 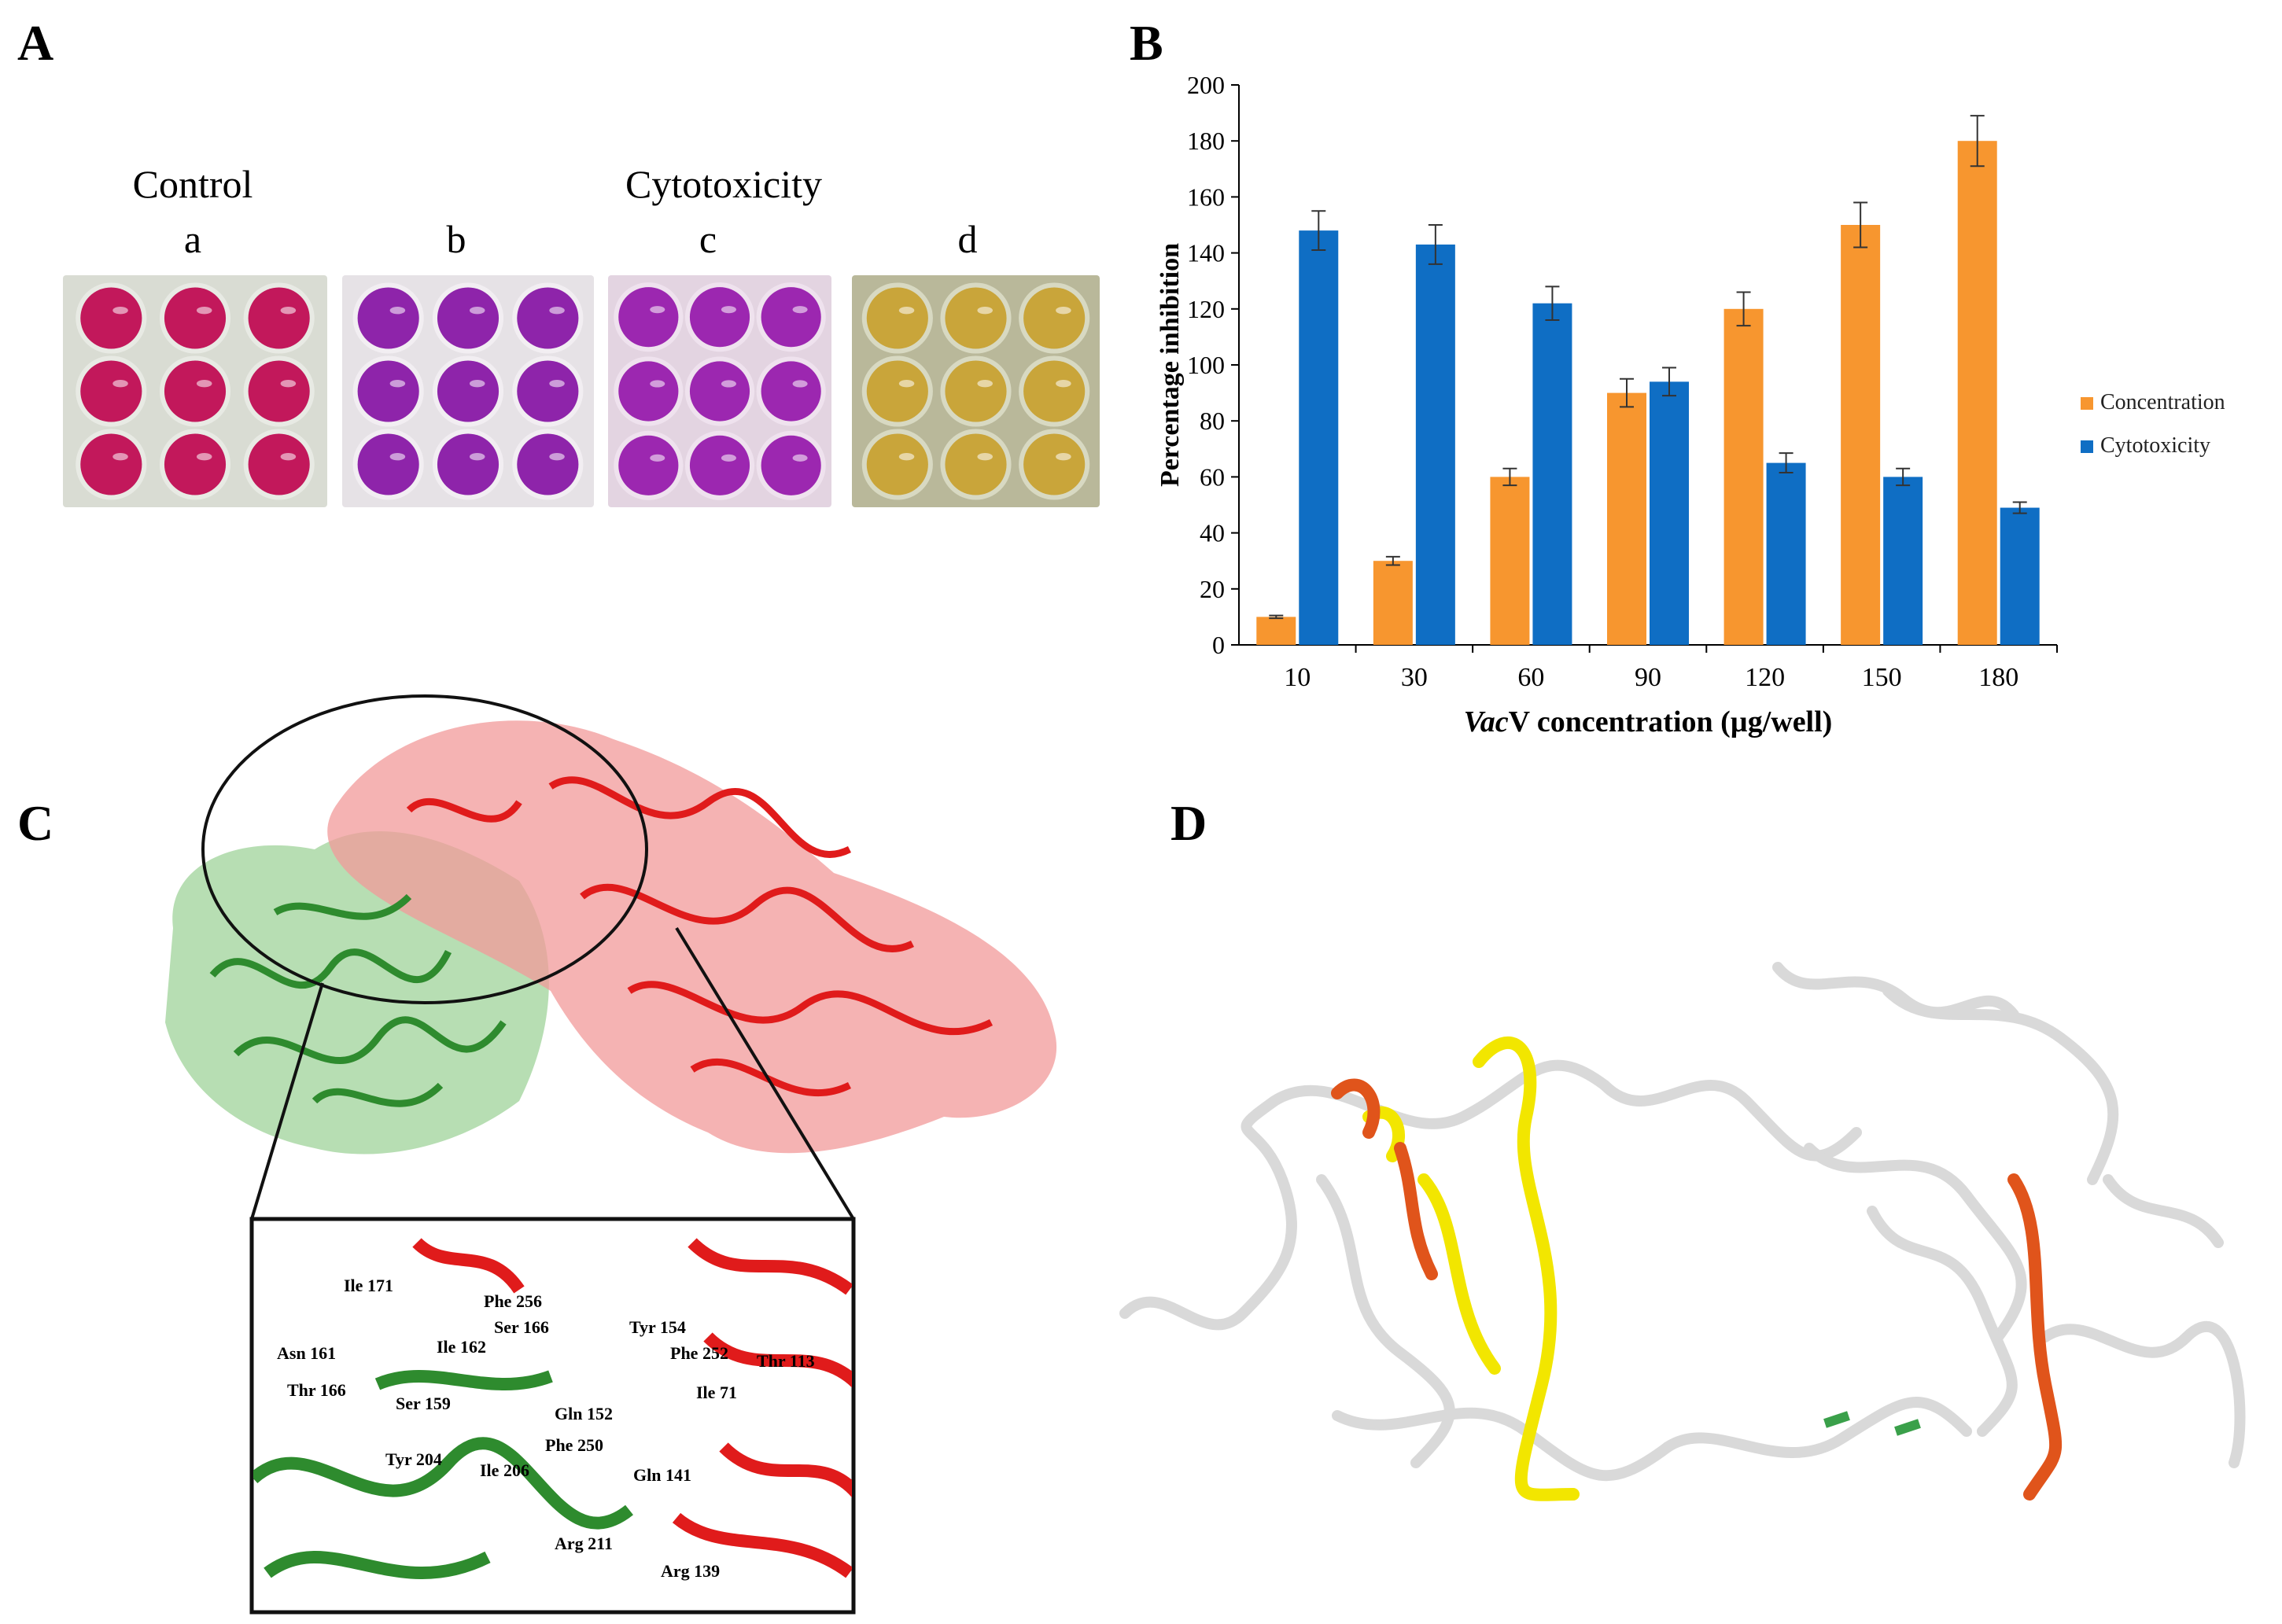 What do you see at coordinates (1206, 365) in the screenshot?
I see `y-tick-label: 100` at bounding box center [1206, 365].